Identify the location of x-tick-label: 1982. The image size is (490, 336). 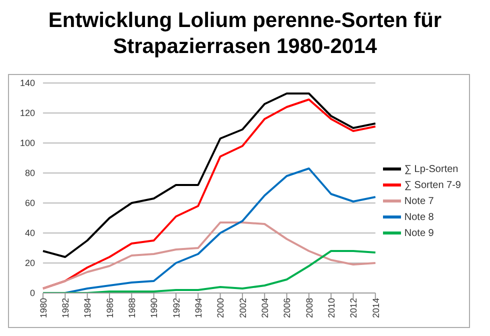
(65, 308).